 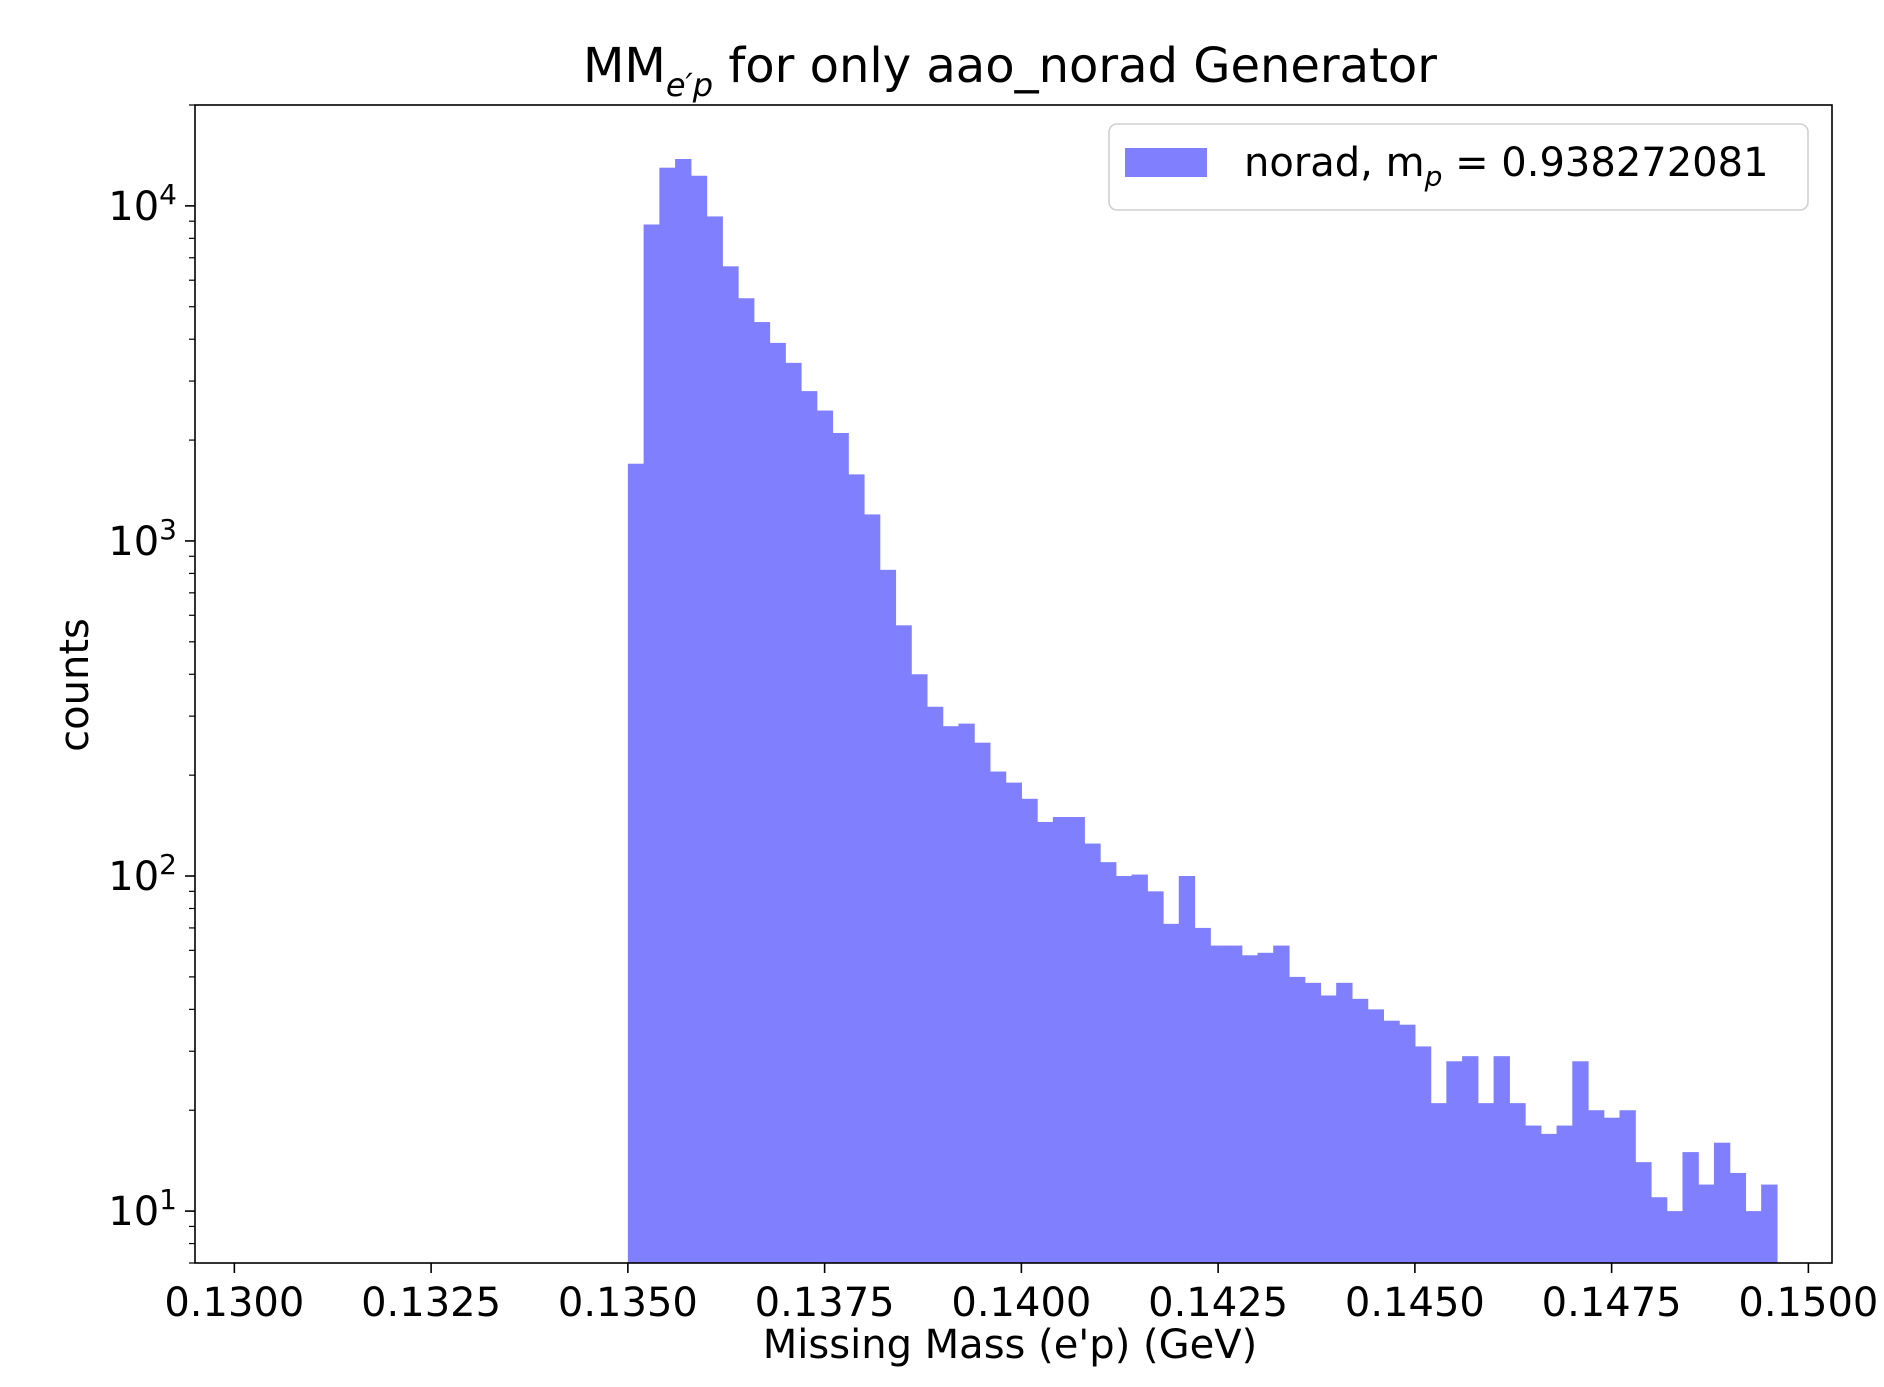 I want to click on legend-swatch, so click(x=1166, y=162).